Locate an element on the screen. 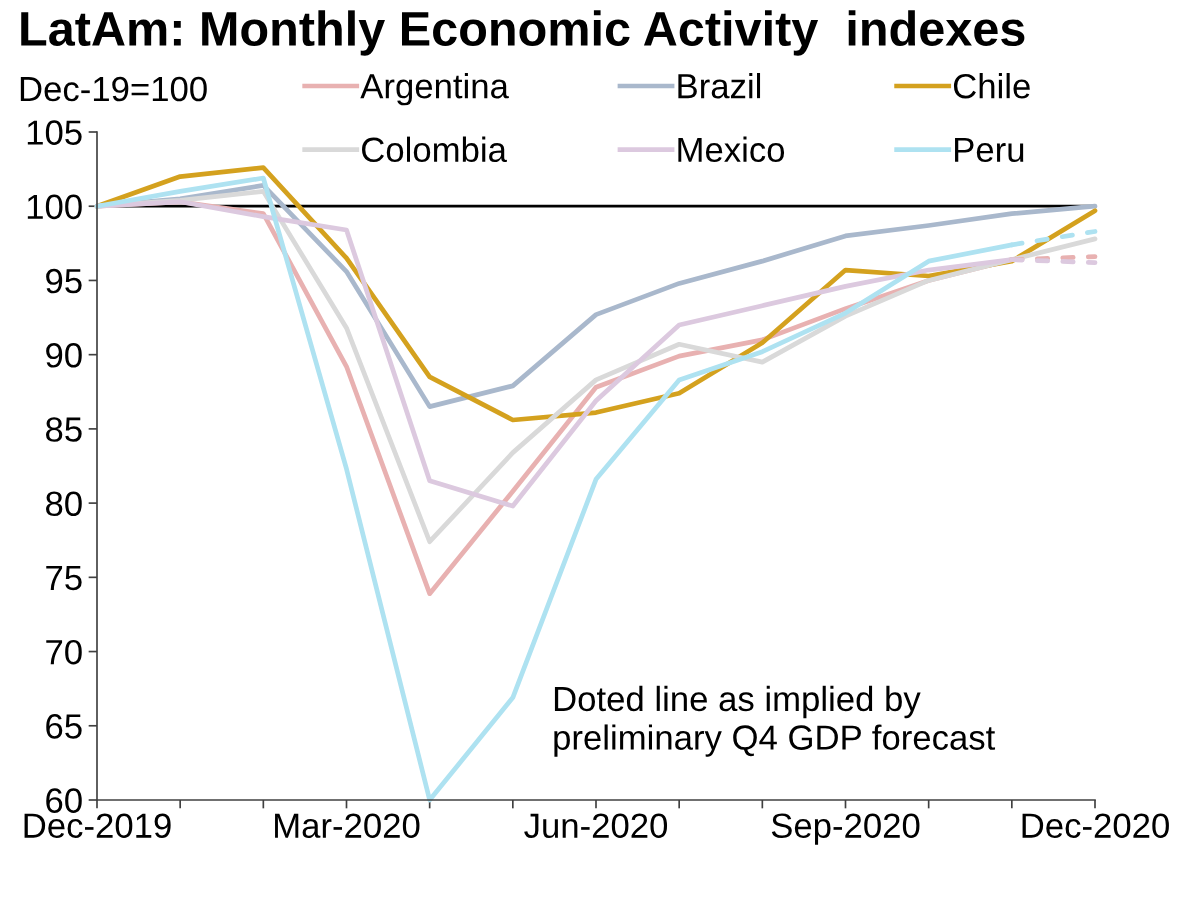 Image resolution: width=1183 pixels, height=913 pixels. legend-label: Argentina is located at coordinates (434, 89).